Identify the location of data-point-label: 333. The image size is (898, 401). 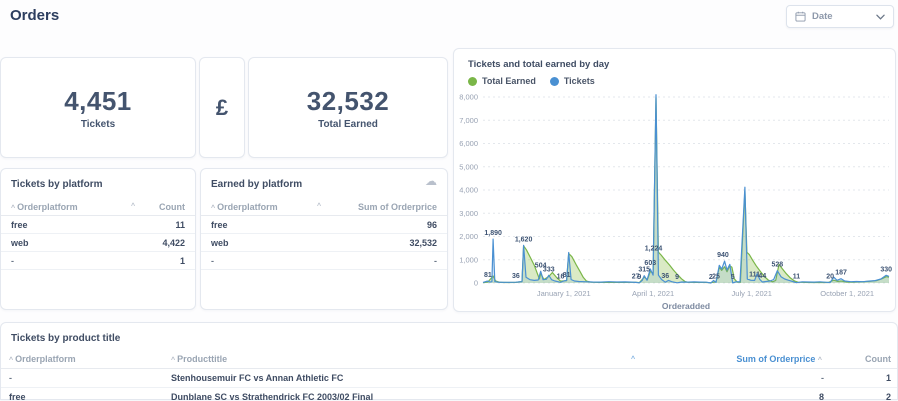
(549, 269).